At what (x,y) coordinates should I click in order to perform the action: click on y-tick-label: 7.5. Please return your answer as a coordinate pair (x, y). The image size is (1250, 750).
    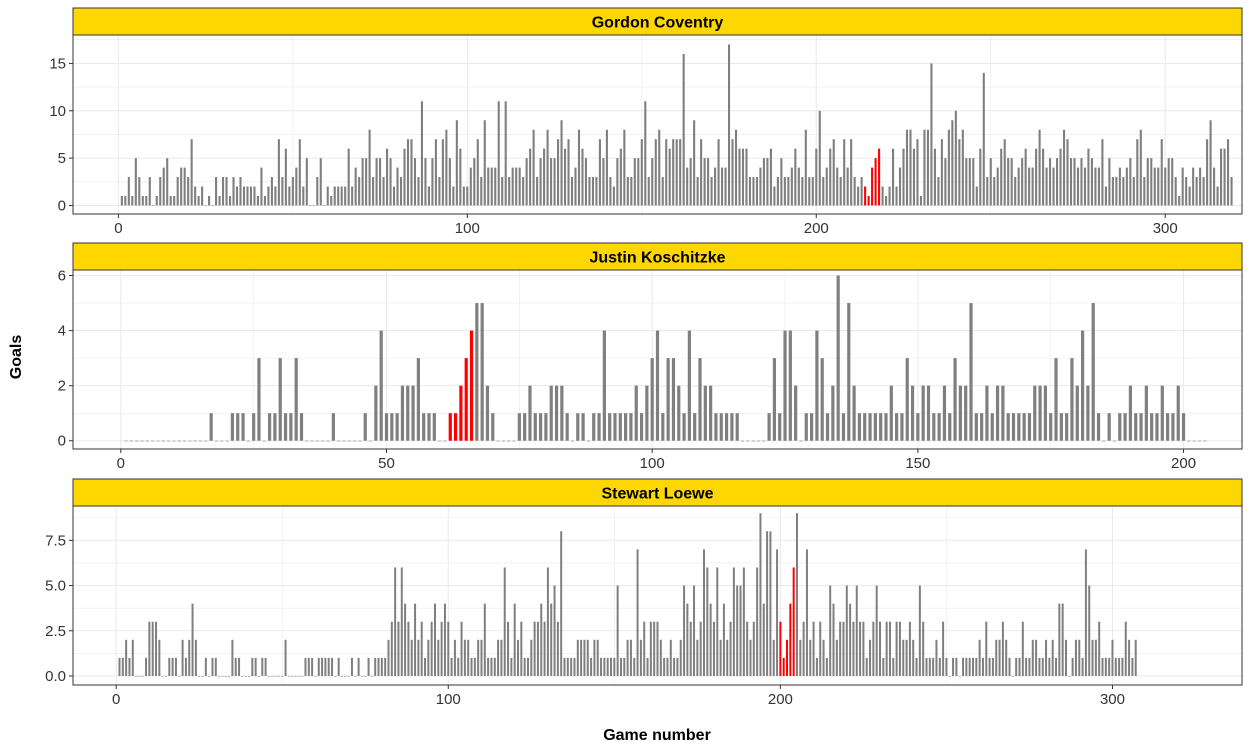
    Looking at the image, I should click on (55, 540).